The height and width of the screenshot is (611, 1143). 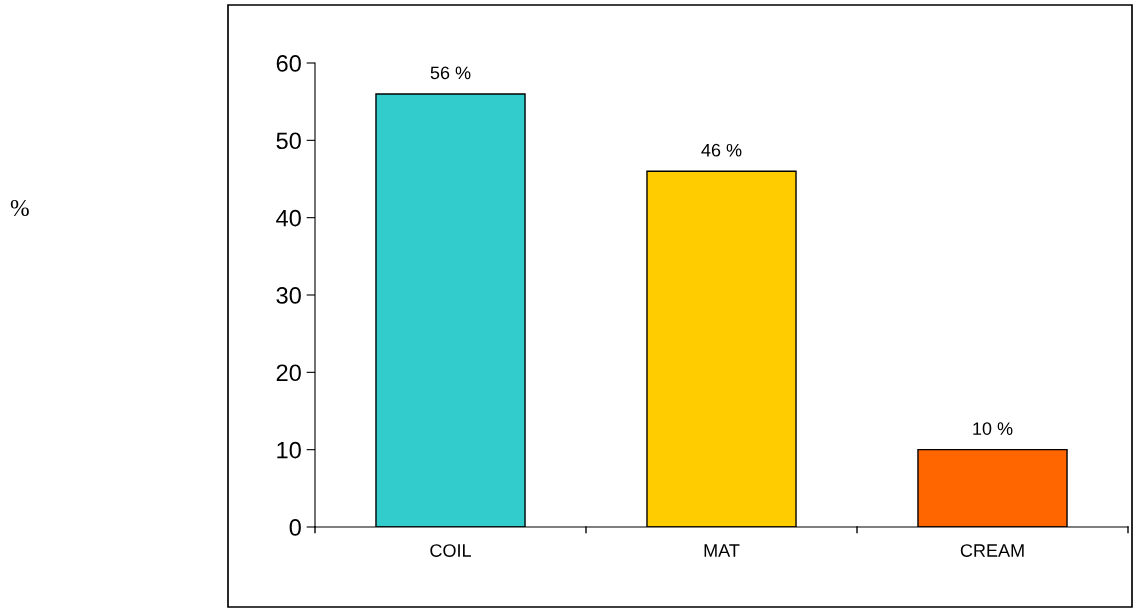 What do you see at coordinates (992, 550) in the screenshot?
I see `x-tick-label: CREAM` at bounding box center [992, 550].